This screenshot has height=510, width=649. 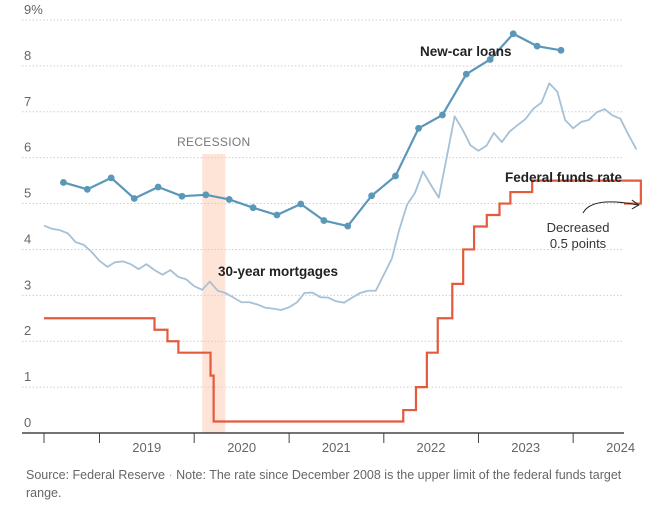 What do you see at coordinates (336, 447) in the screenshot?
I see `x-tick-label: 2021` at bounding box center [336, 447].